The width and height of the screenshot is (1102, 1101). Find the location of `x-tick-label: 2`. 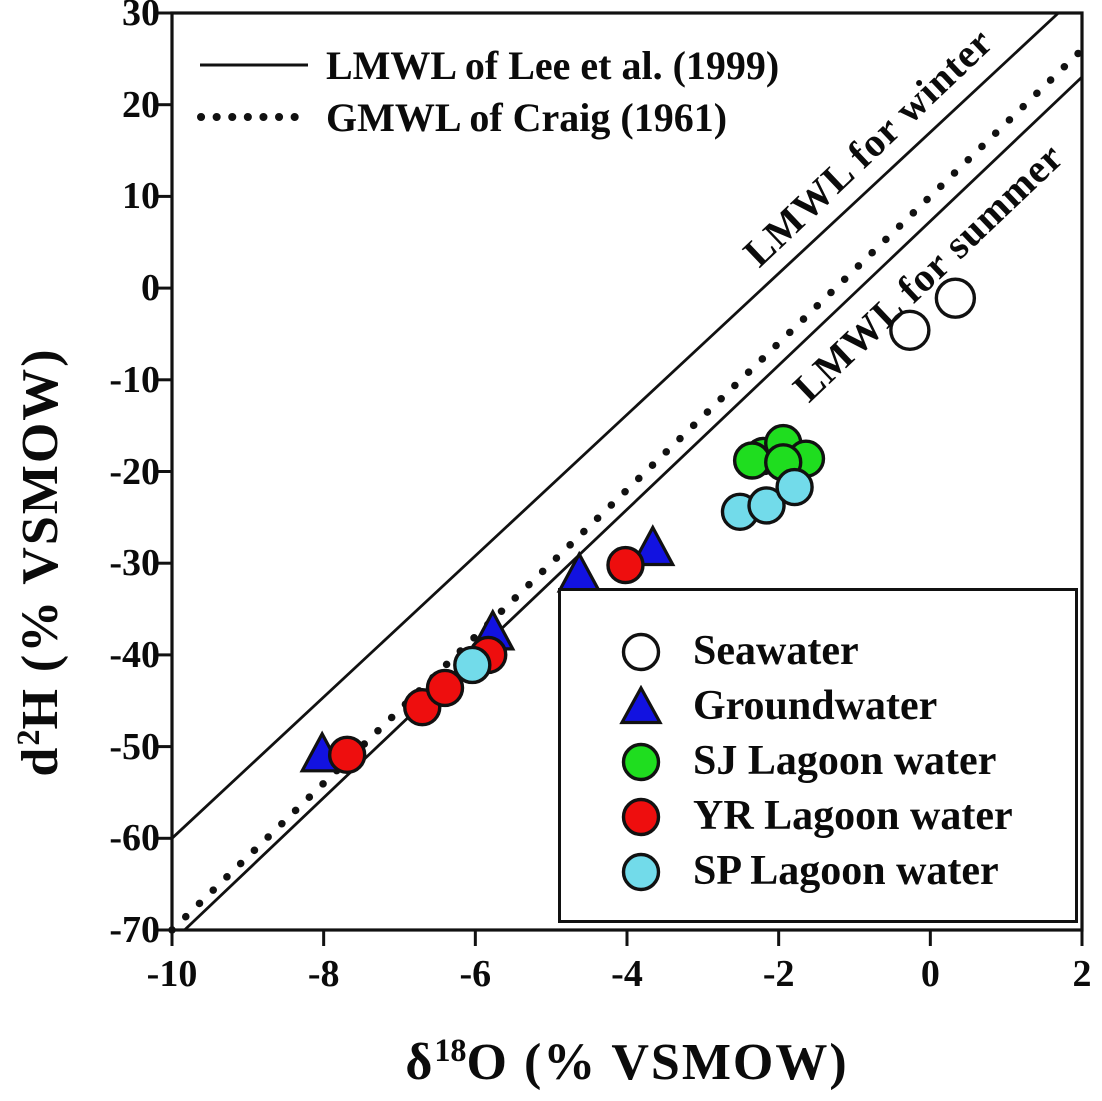

x-tick-label: 2 is located at coordinates (1082, 974).